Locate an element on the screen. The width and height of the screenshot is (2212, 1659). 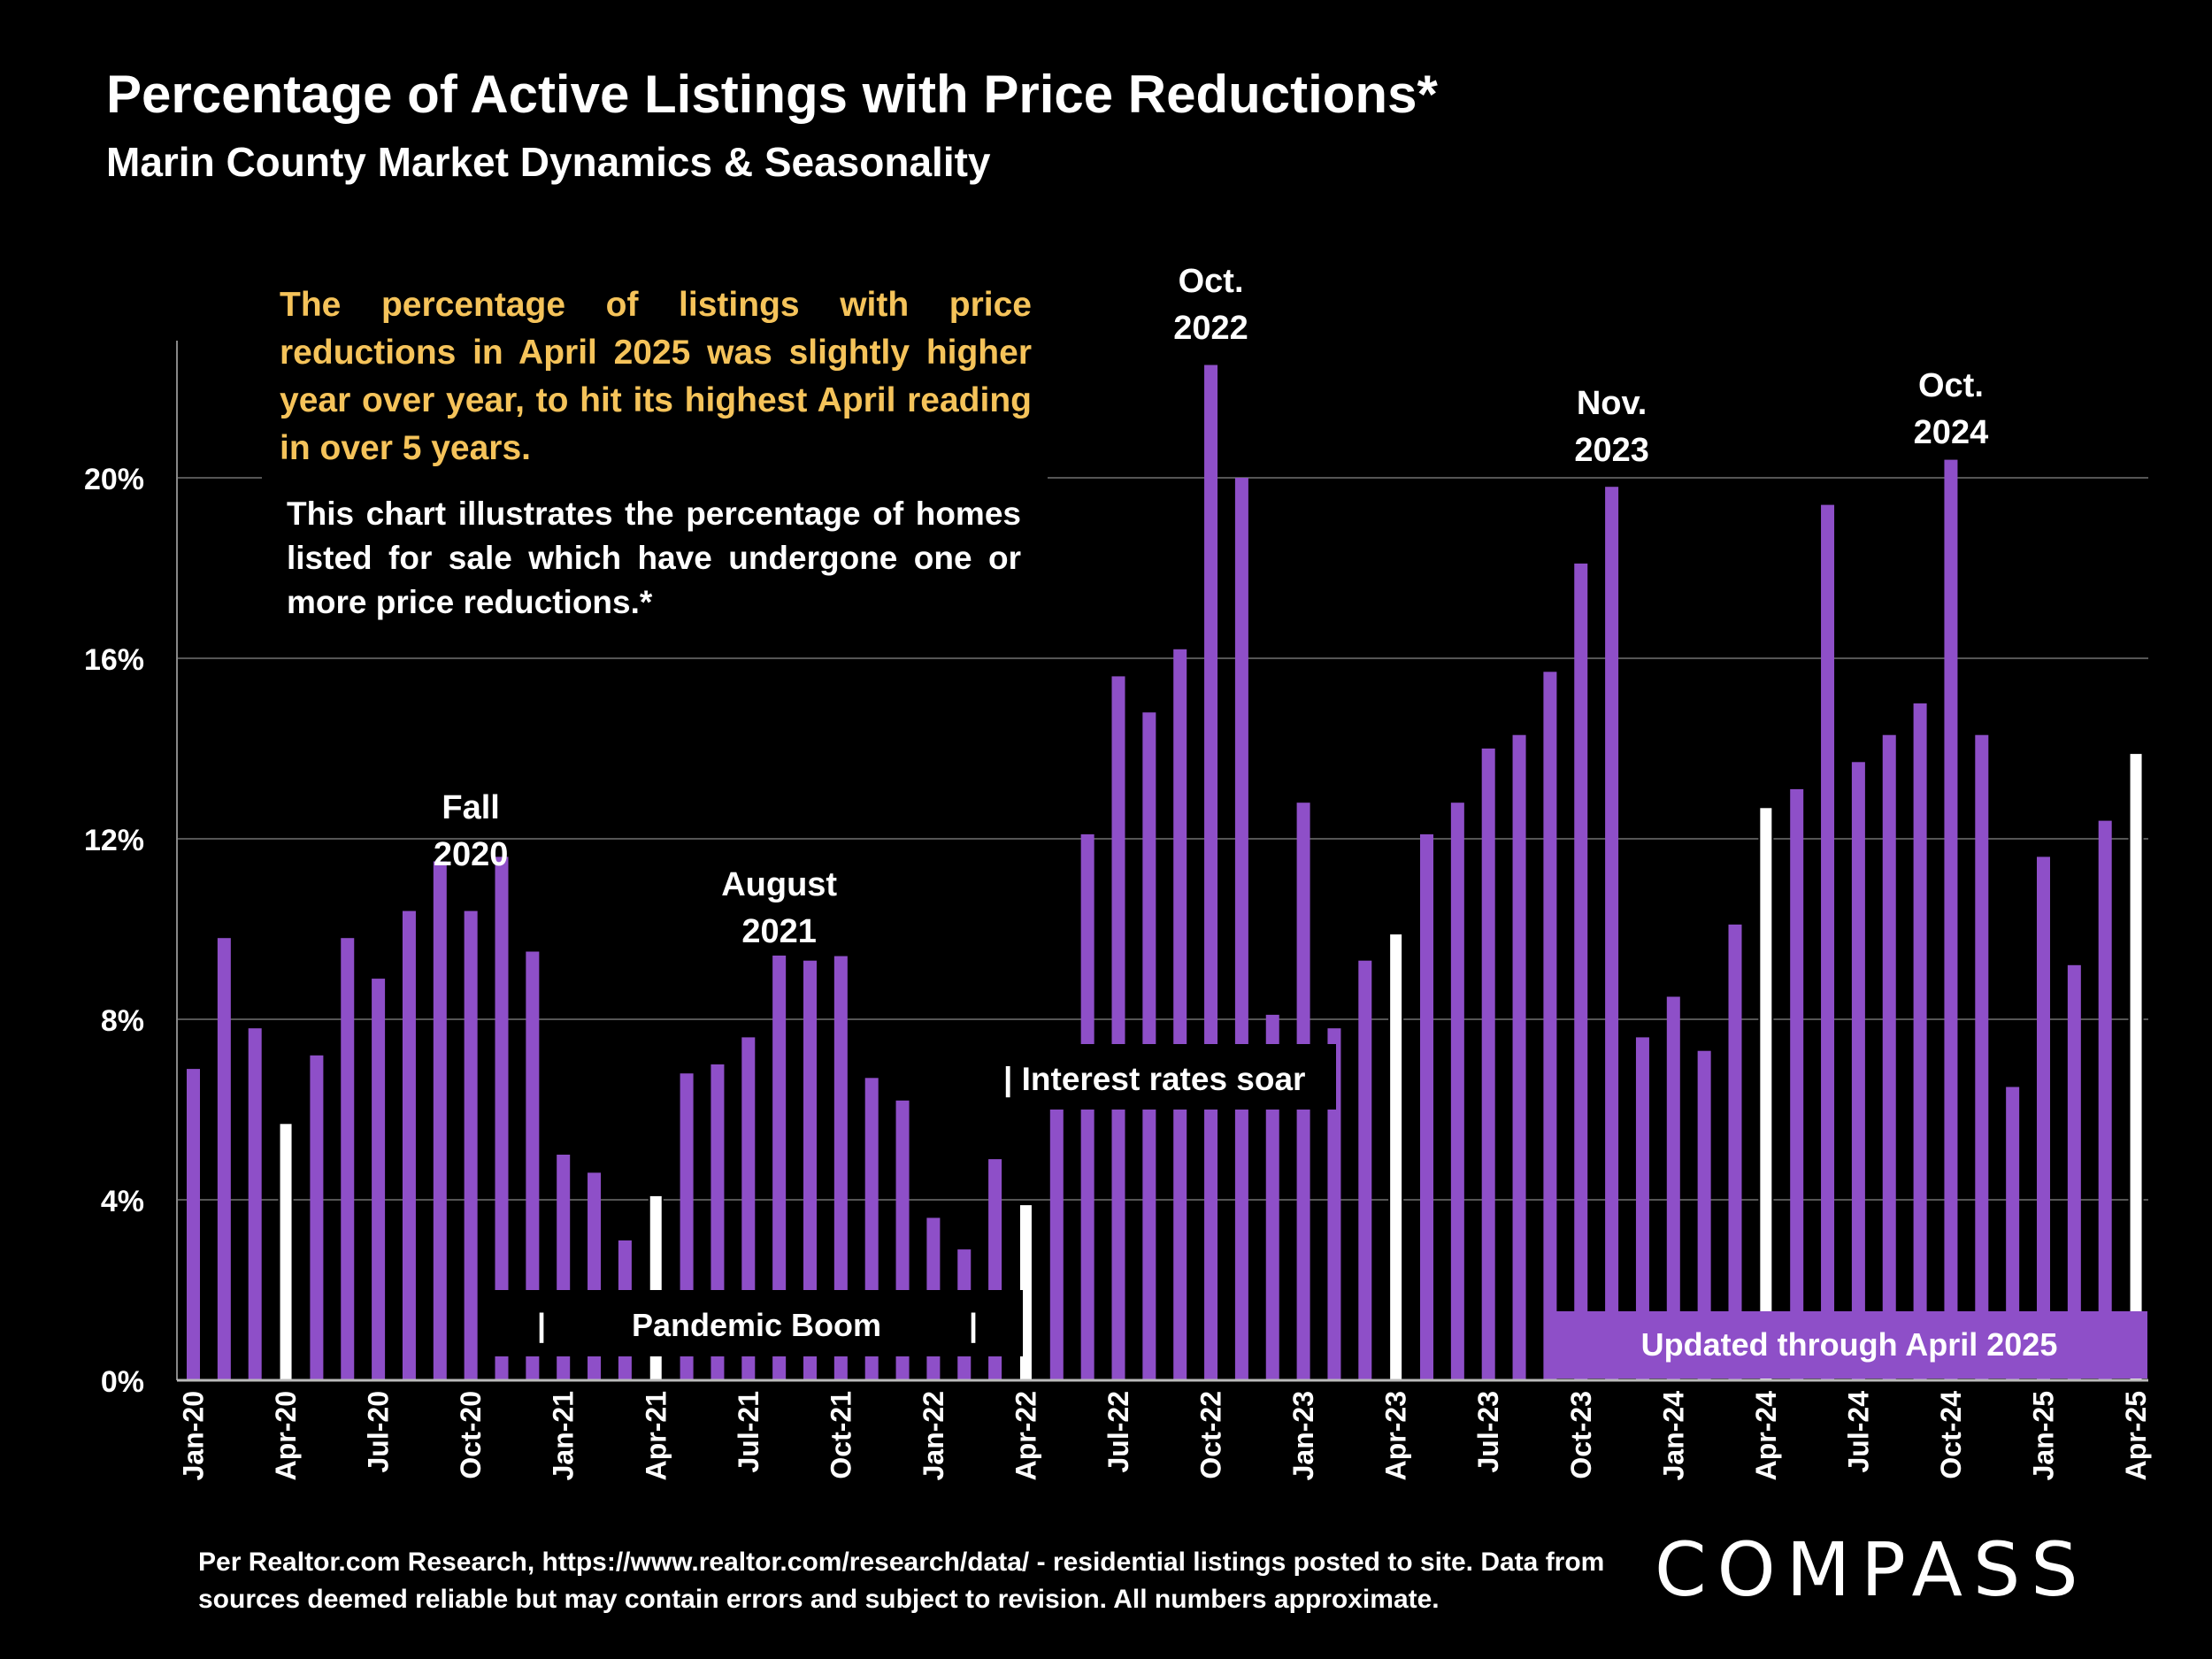
x-tick-label: Apr-24 is located at coordinates (1766, 1436).